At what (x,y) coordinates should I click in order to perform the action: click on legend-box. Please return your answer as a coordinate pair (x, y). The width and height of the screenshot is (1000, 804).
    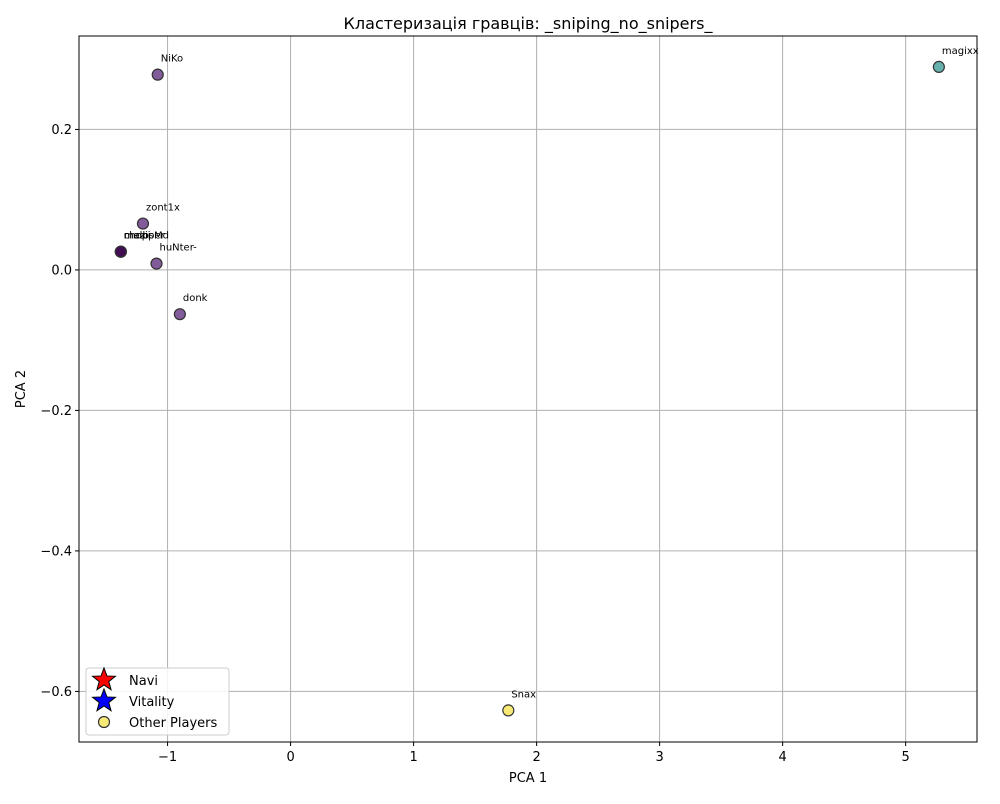
    Looking at the image, I should click on (157, 701).